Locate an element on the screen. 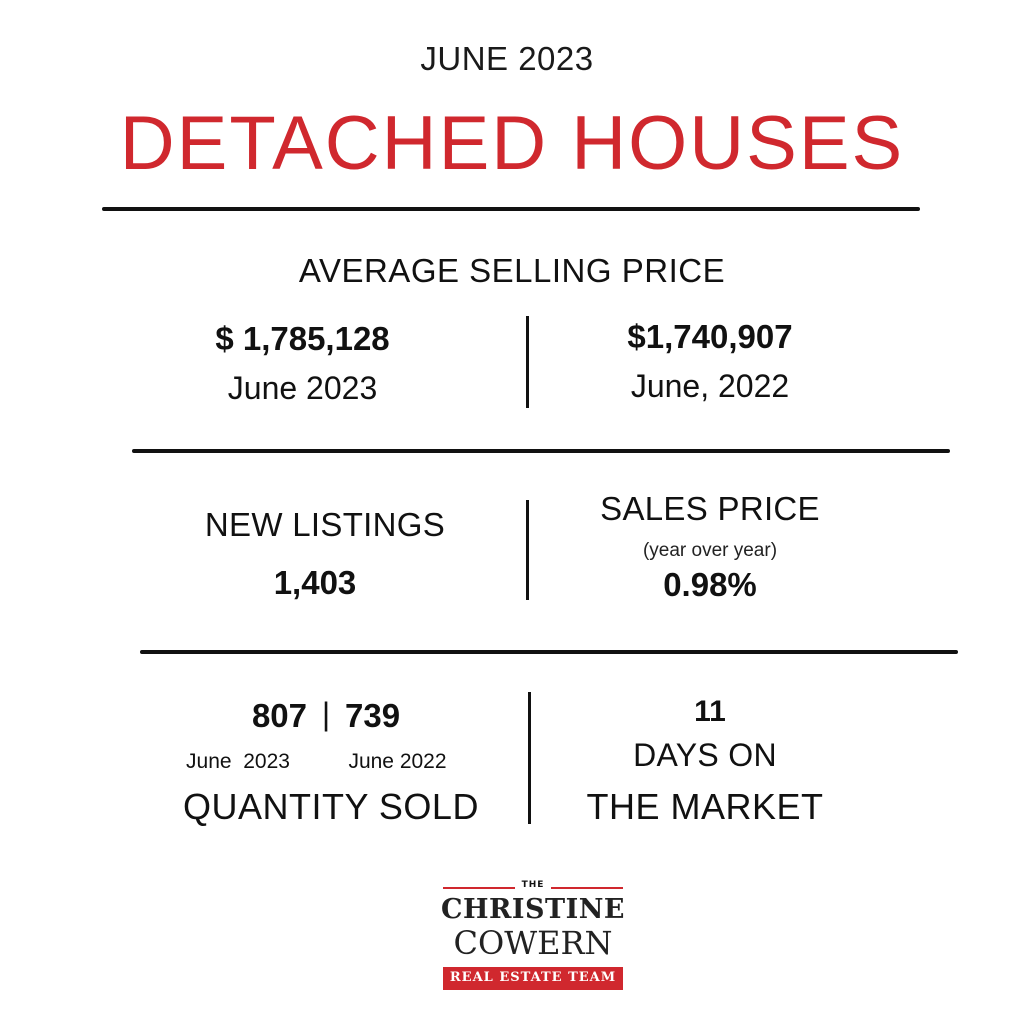 This screenshot has height=1024, width=1024. avg-price-current-value: $ 1,785,128 is located at coordinates (302, 338).